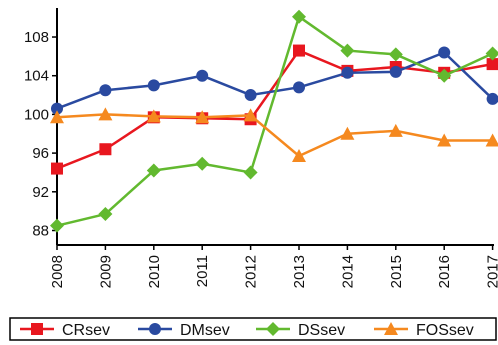  I want to click on series-fossev, so click(274, 135).